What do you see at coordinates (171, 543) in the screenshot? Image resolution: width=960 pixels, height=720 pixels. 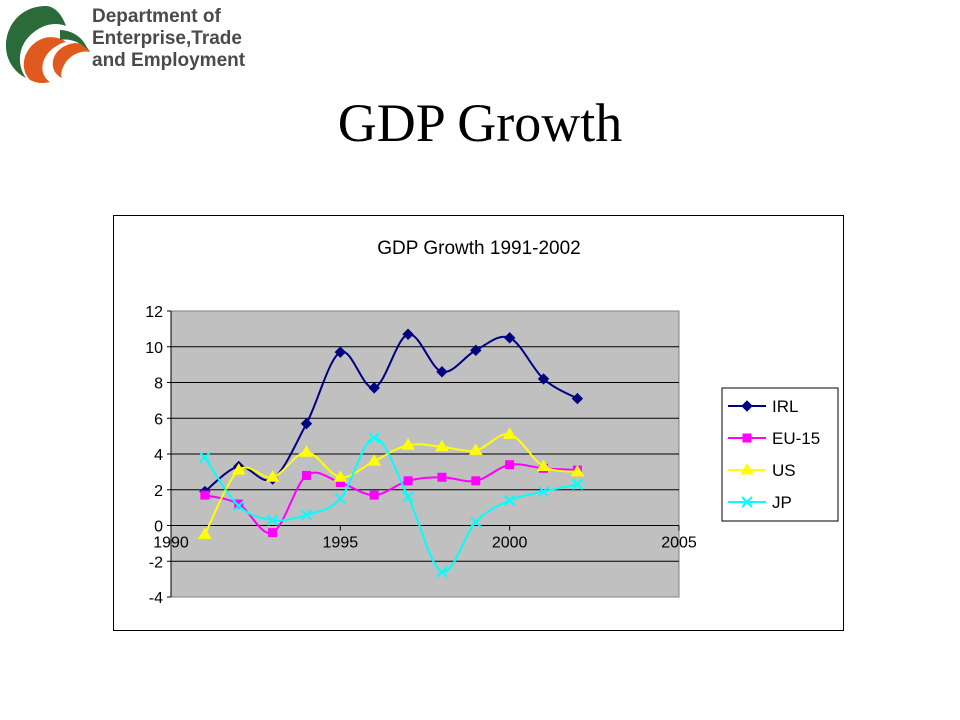 I see `x-tick-label: 1990` at bounding box center [171, 543].